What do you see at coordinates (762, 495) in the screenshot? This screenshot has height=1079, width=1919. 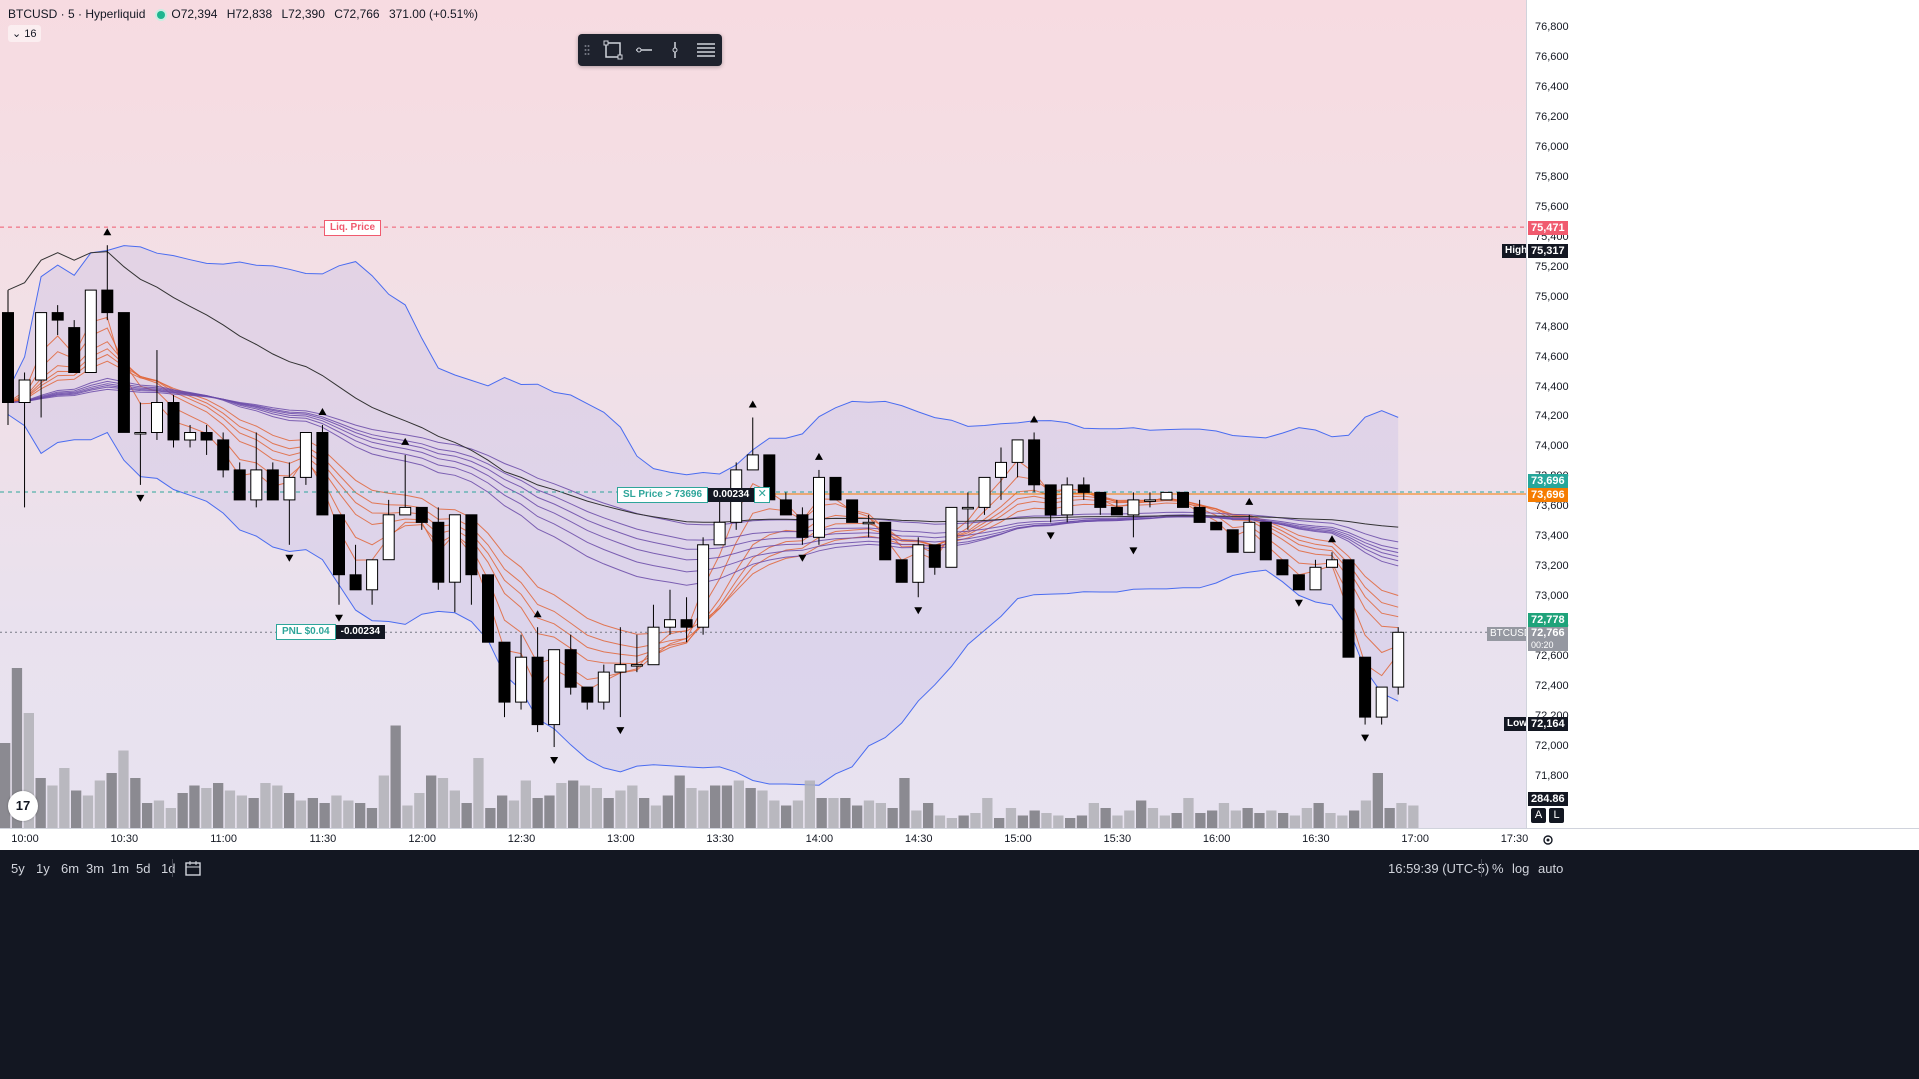 I see `close-icon: ✕` at bounding box center [762, 495].